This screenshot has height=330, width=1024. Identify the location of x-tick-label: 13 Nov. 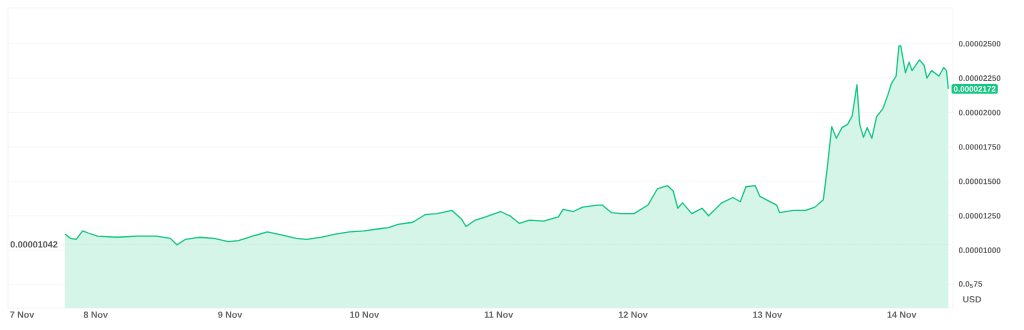
(768, 314).